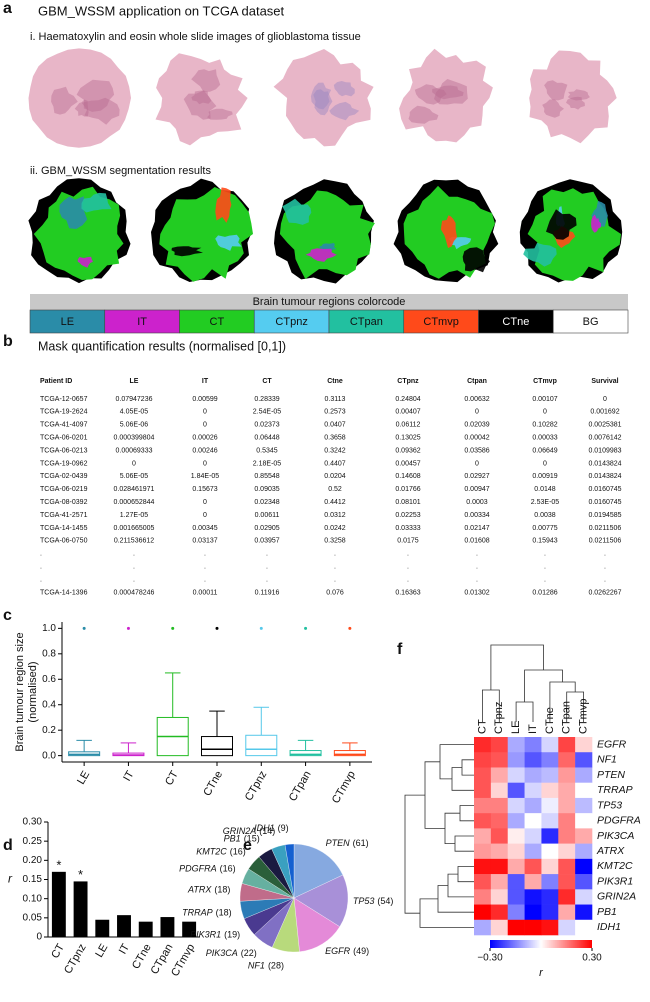 The width and height of the screenshot is (650, 1002). I want to click on table-cell: 0.03137, so click(204, 541).